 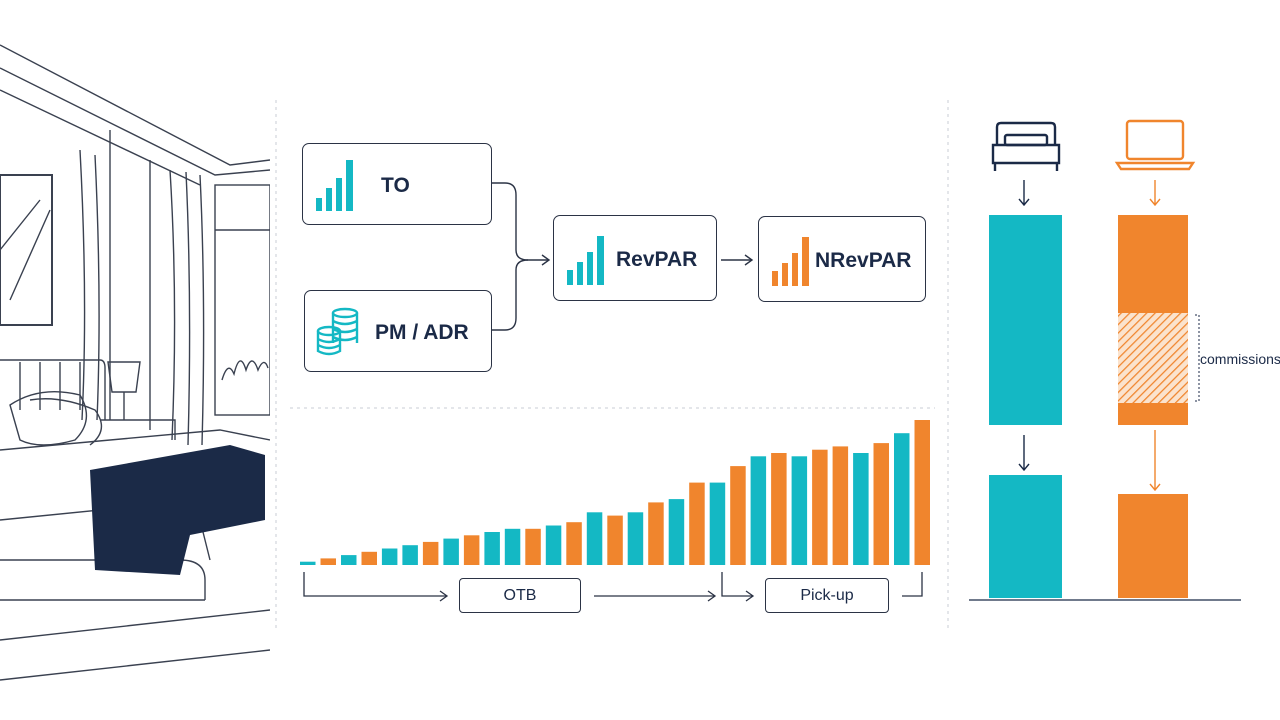 What do you see at coordinates (1153, 546) in the screenshot?
I see `ota-net-bar` at bounding box center [1153, 546].